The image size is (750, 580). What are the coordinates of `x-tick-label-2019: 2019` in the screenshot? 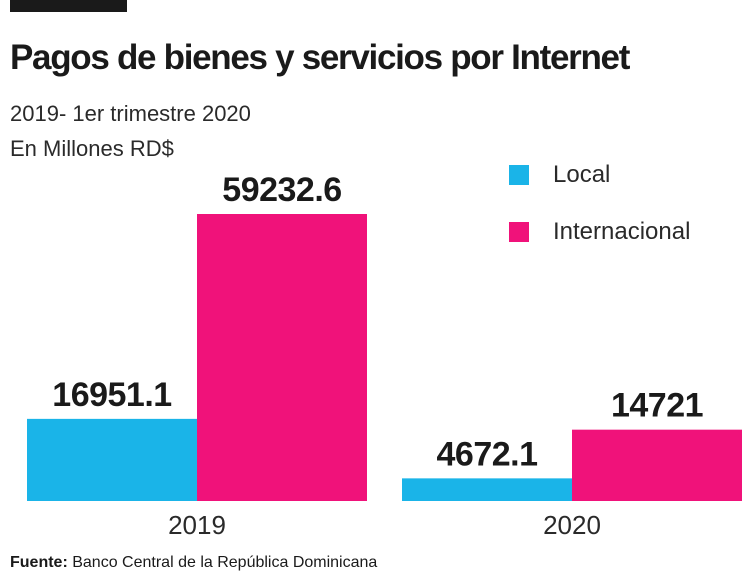 It's located at (197, 525).